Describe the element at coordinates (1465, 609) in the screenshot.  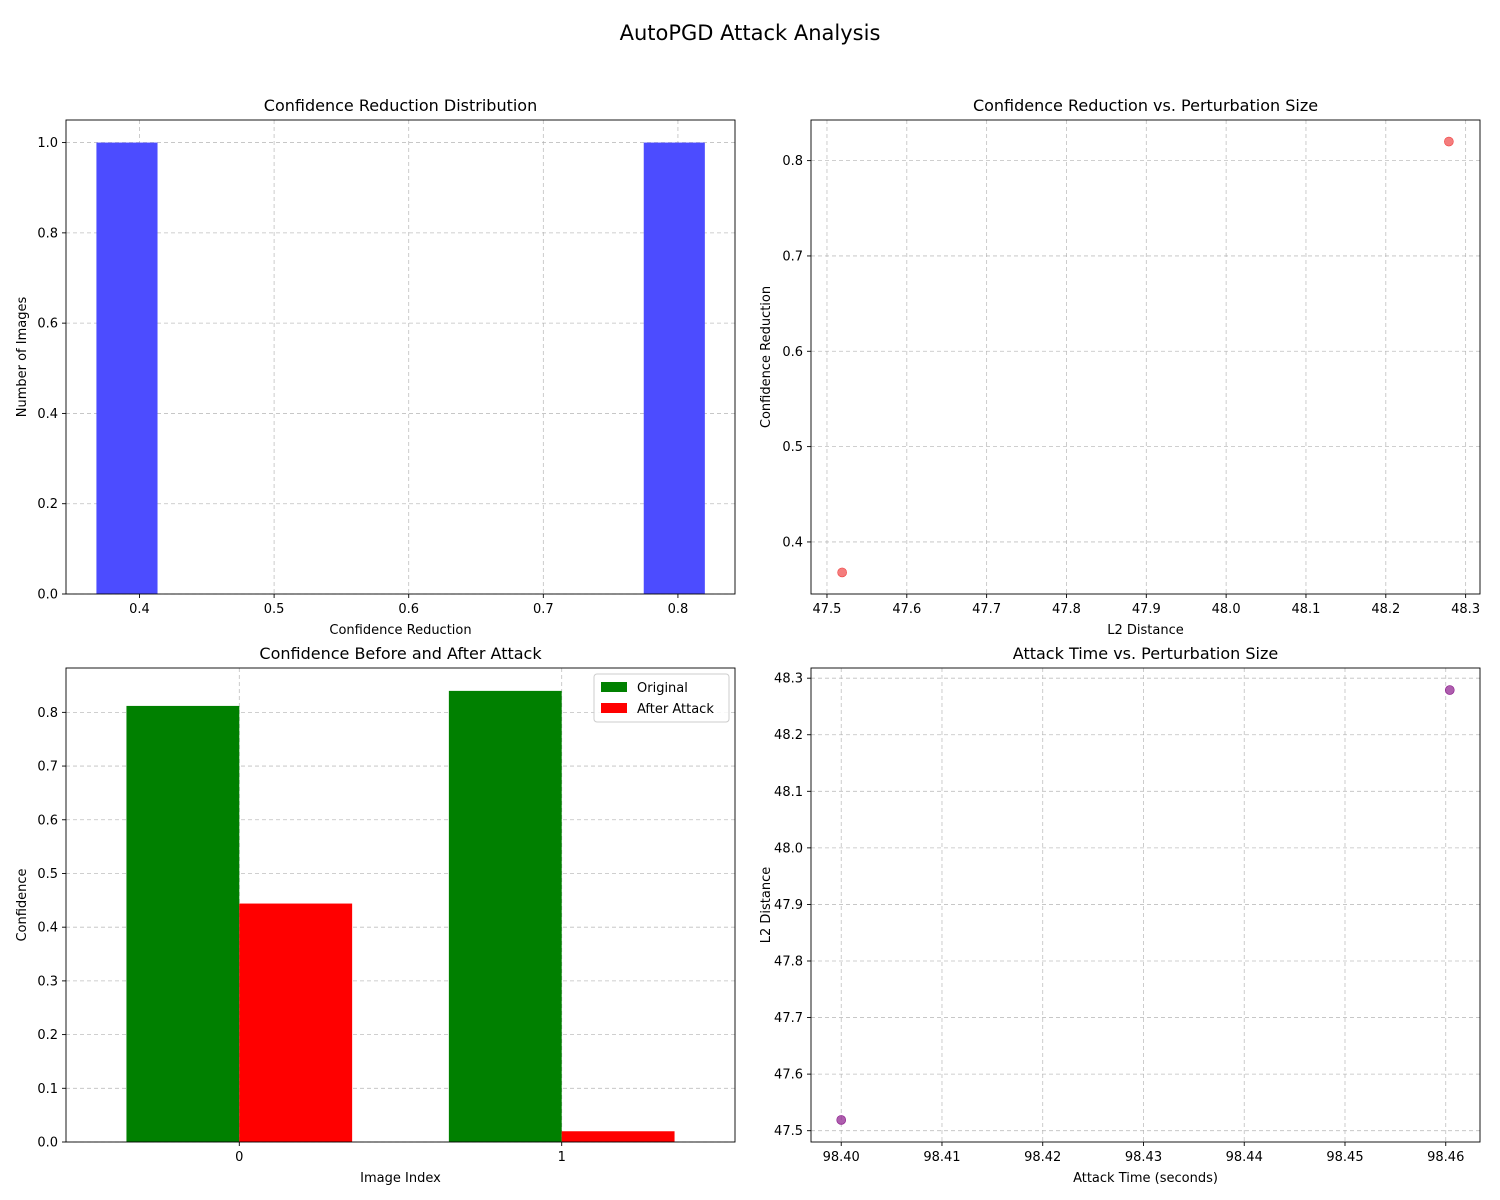
I see `x-tick-label: 48.3` at that location.